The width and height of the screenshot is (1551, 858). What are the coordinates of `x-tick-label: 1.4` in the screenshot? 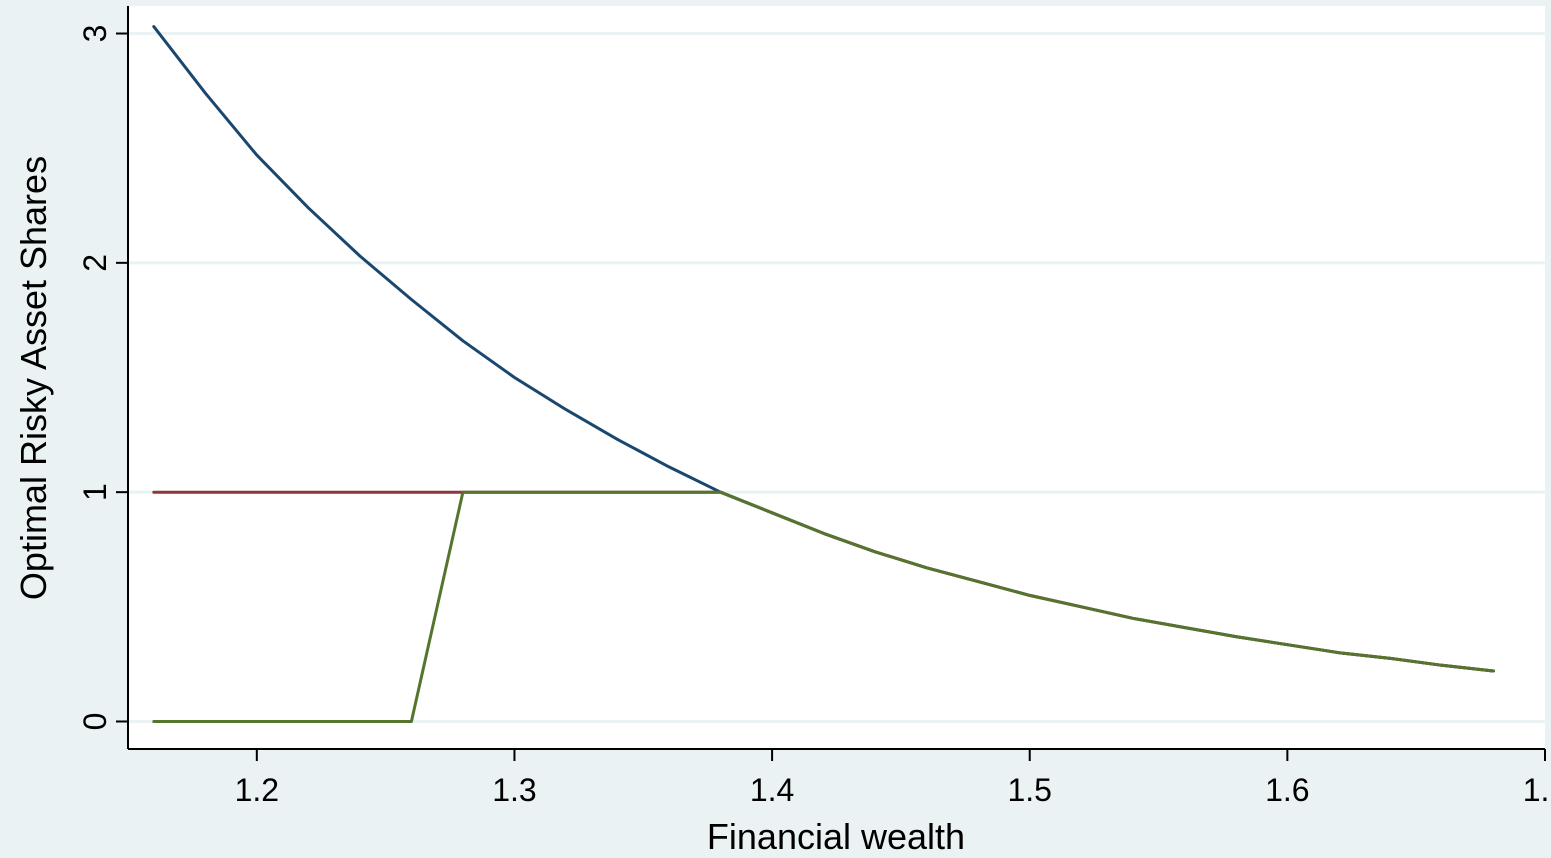 It's located at (772, 790).